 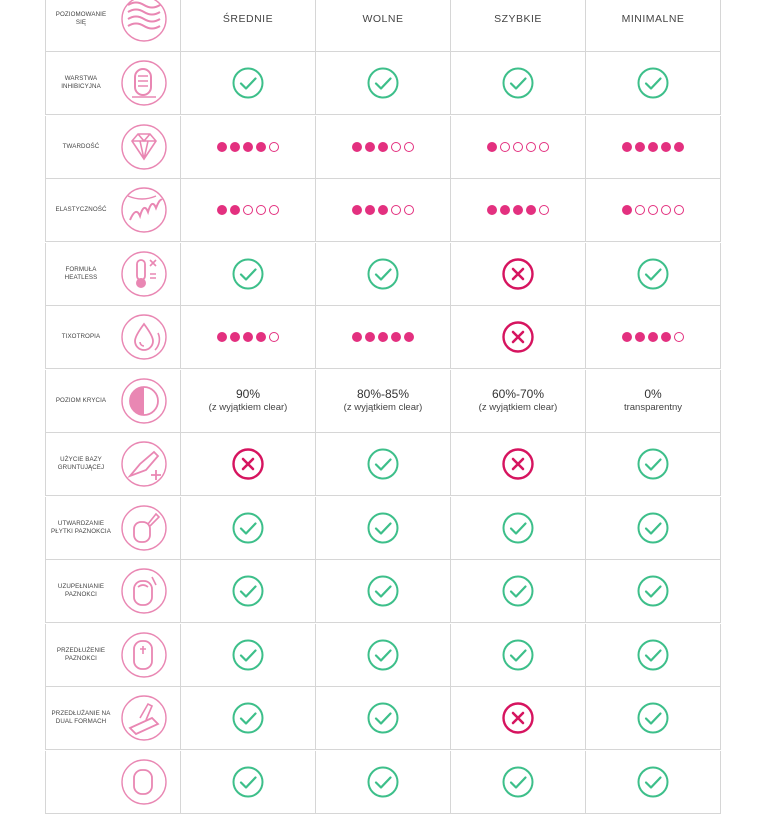 What do you see at coordinates (248, 401) in the screenshot?
I see `value-cell: 90% (z wyjątkiem clear)` at bounding box center [248, 401].